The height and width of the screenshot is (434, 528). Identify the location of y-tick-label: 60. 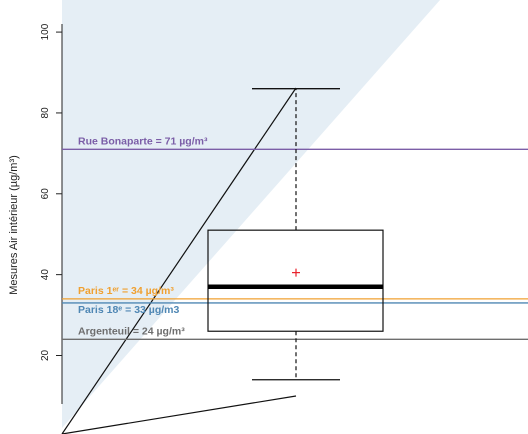
(45, 194).